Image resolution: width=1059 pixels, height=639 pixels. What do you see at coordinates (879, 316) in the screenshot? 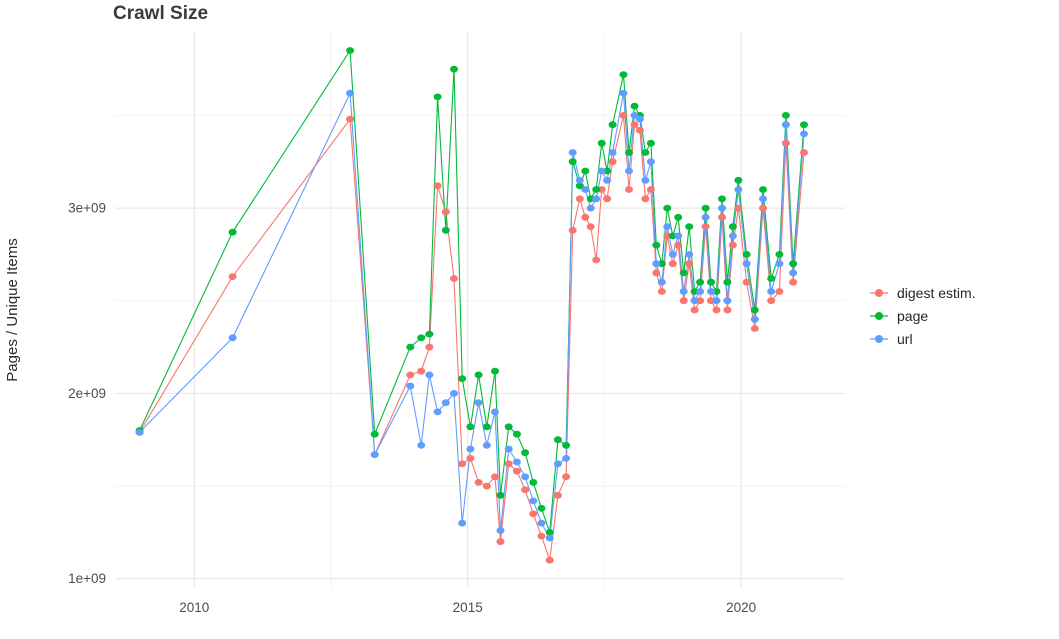
I see `legend-key-page-icon` at bounding box center [879, 316].